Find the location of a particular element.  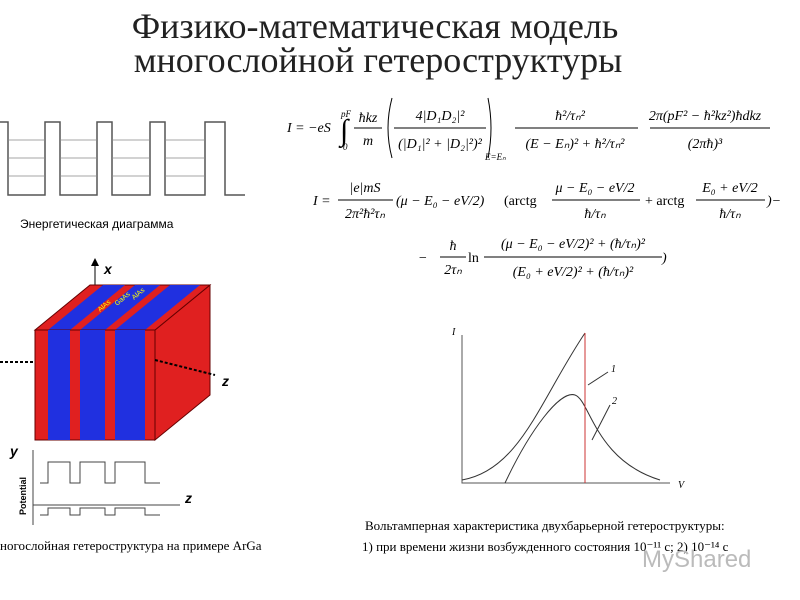

formula-text: + arctg is located at coordinates (664, 201).